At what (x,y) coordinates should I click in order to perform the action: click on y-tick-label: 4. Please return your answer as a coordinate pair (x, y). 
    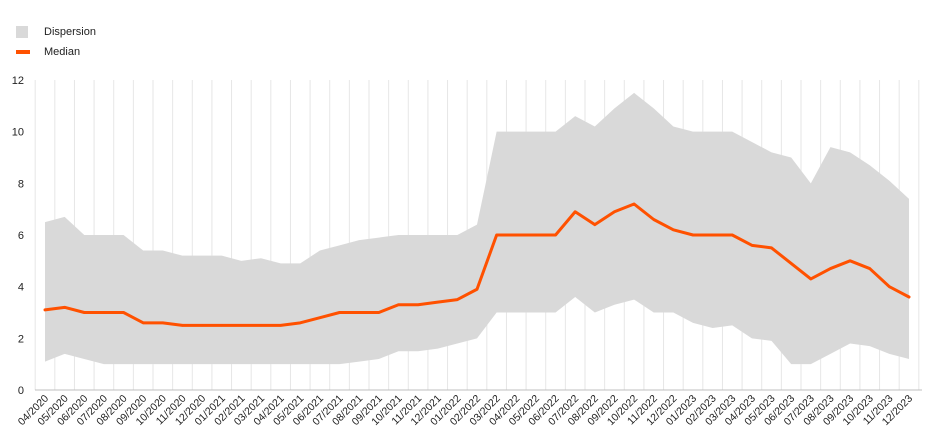
    Looking at the image, I should click on (21, 288).